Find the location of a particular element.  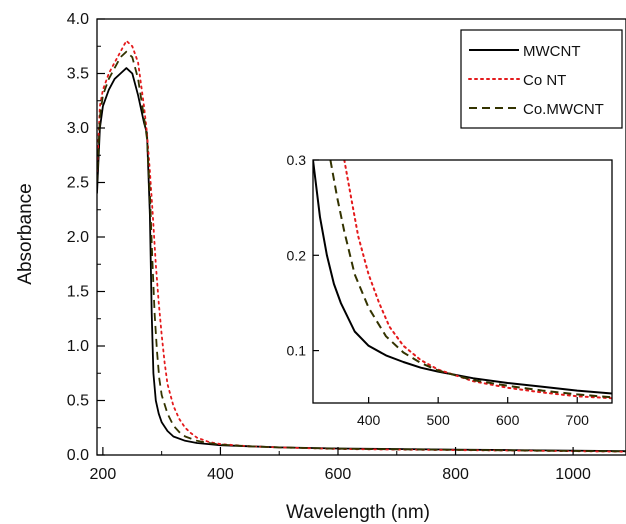

inset-y-tick-label: 0.1 is located at coordinates (297, 351).